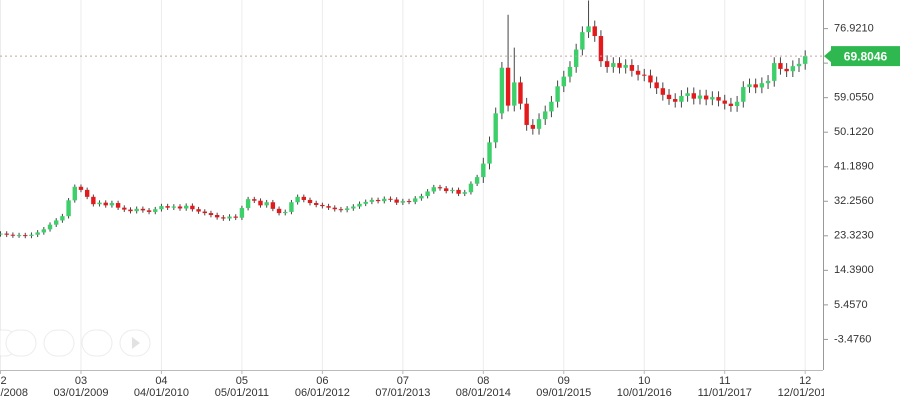  Describe the element at coordinates (564, 381) in the screenshot. I see `x-tick-label: 09` at that location.